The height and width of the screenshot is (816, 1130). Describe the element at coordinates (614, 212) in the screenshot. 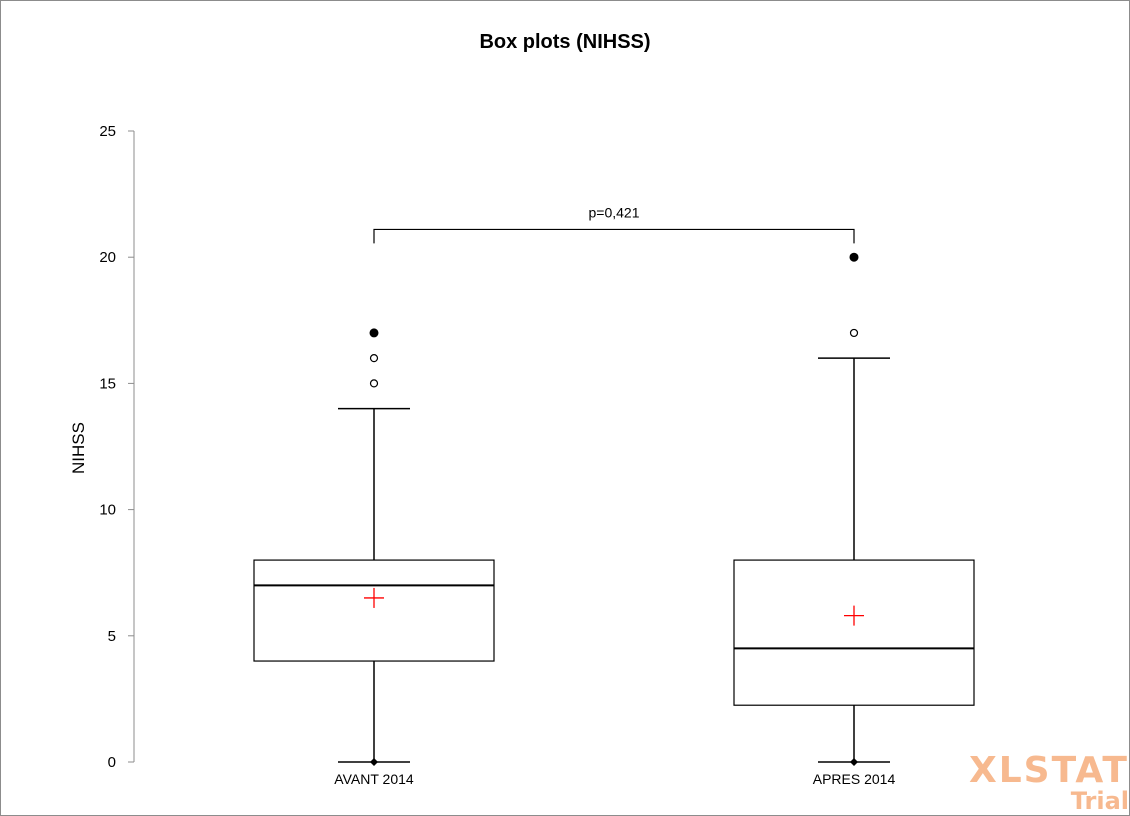

I see `p-value-label: p=0,421` at that location.